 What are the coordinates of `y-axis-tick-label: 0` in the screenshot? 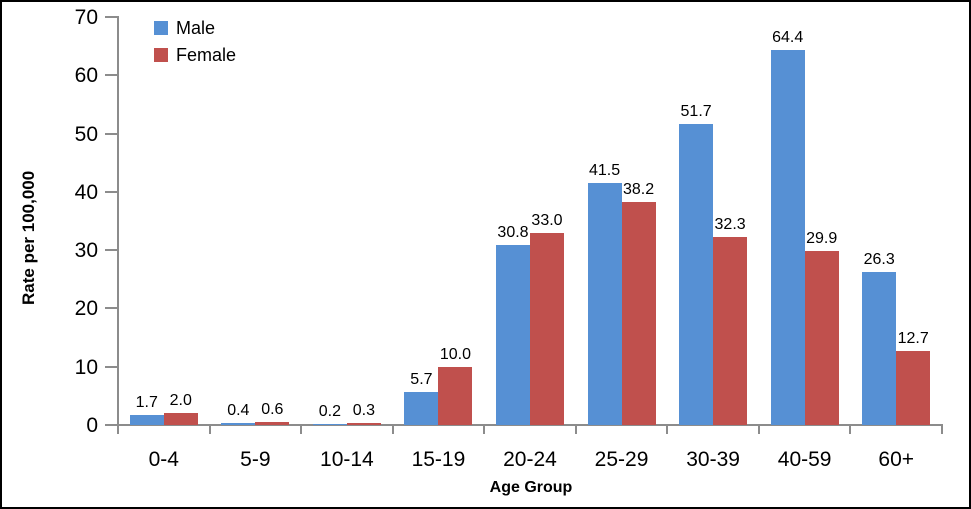 It's located at (92, 425).